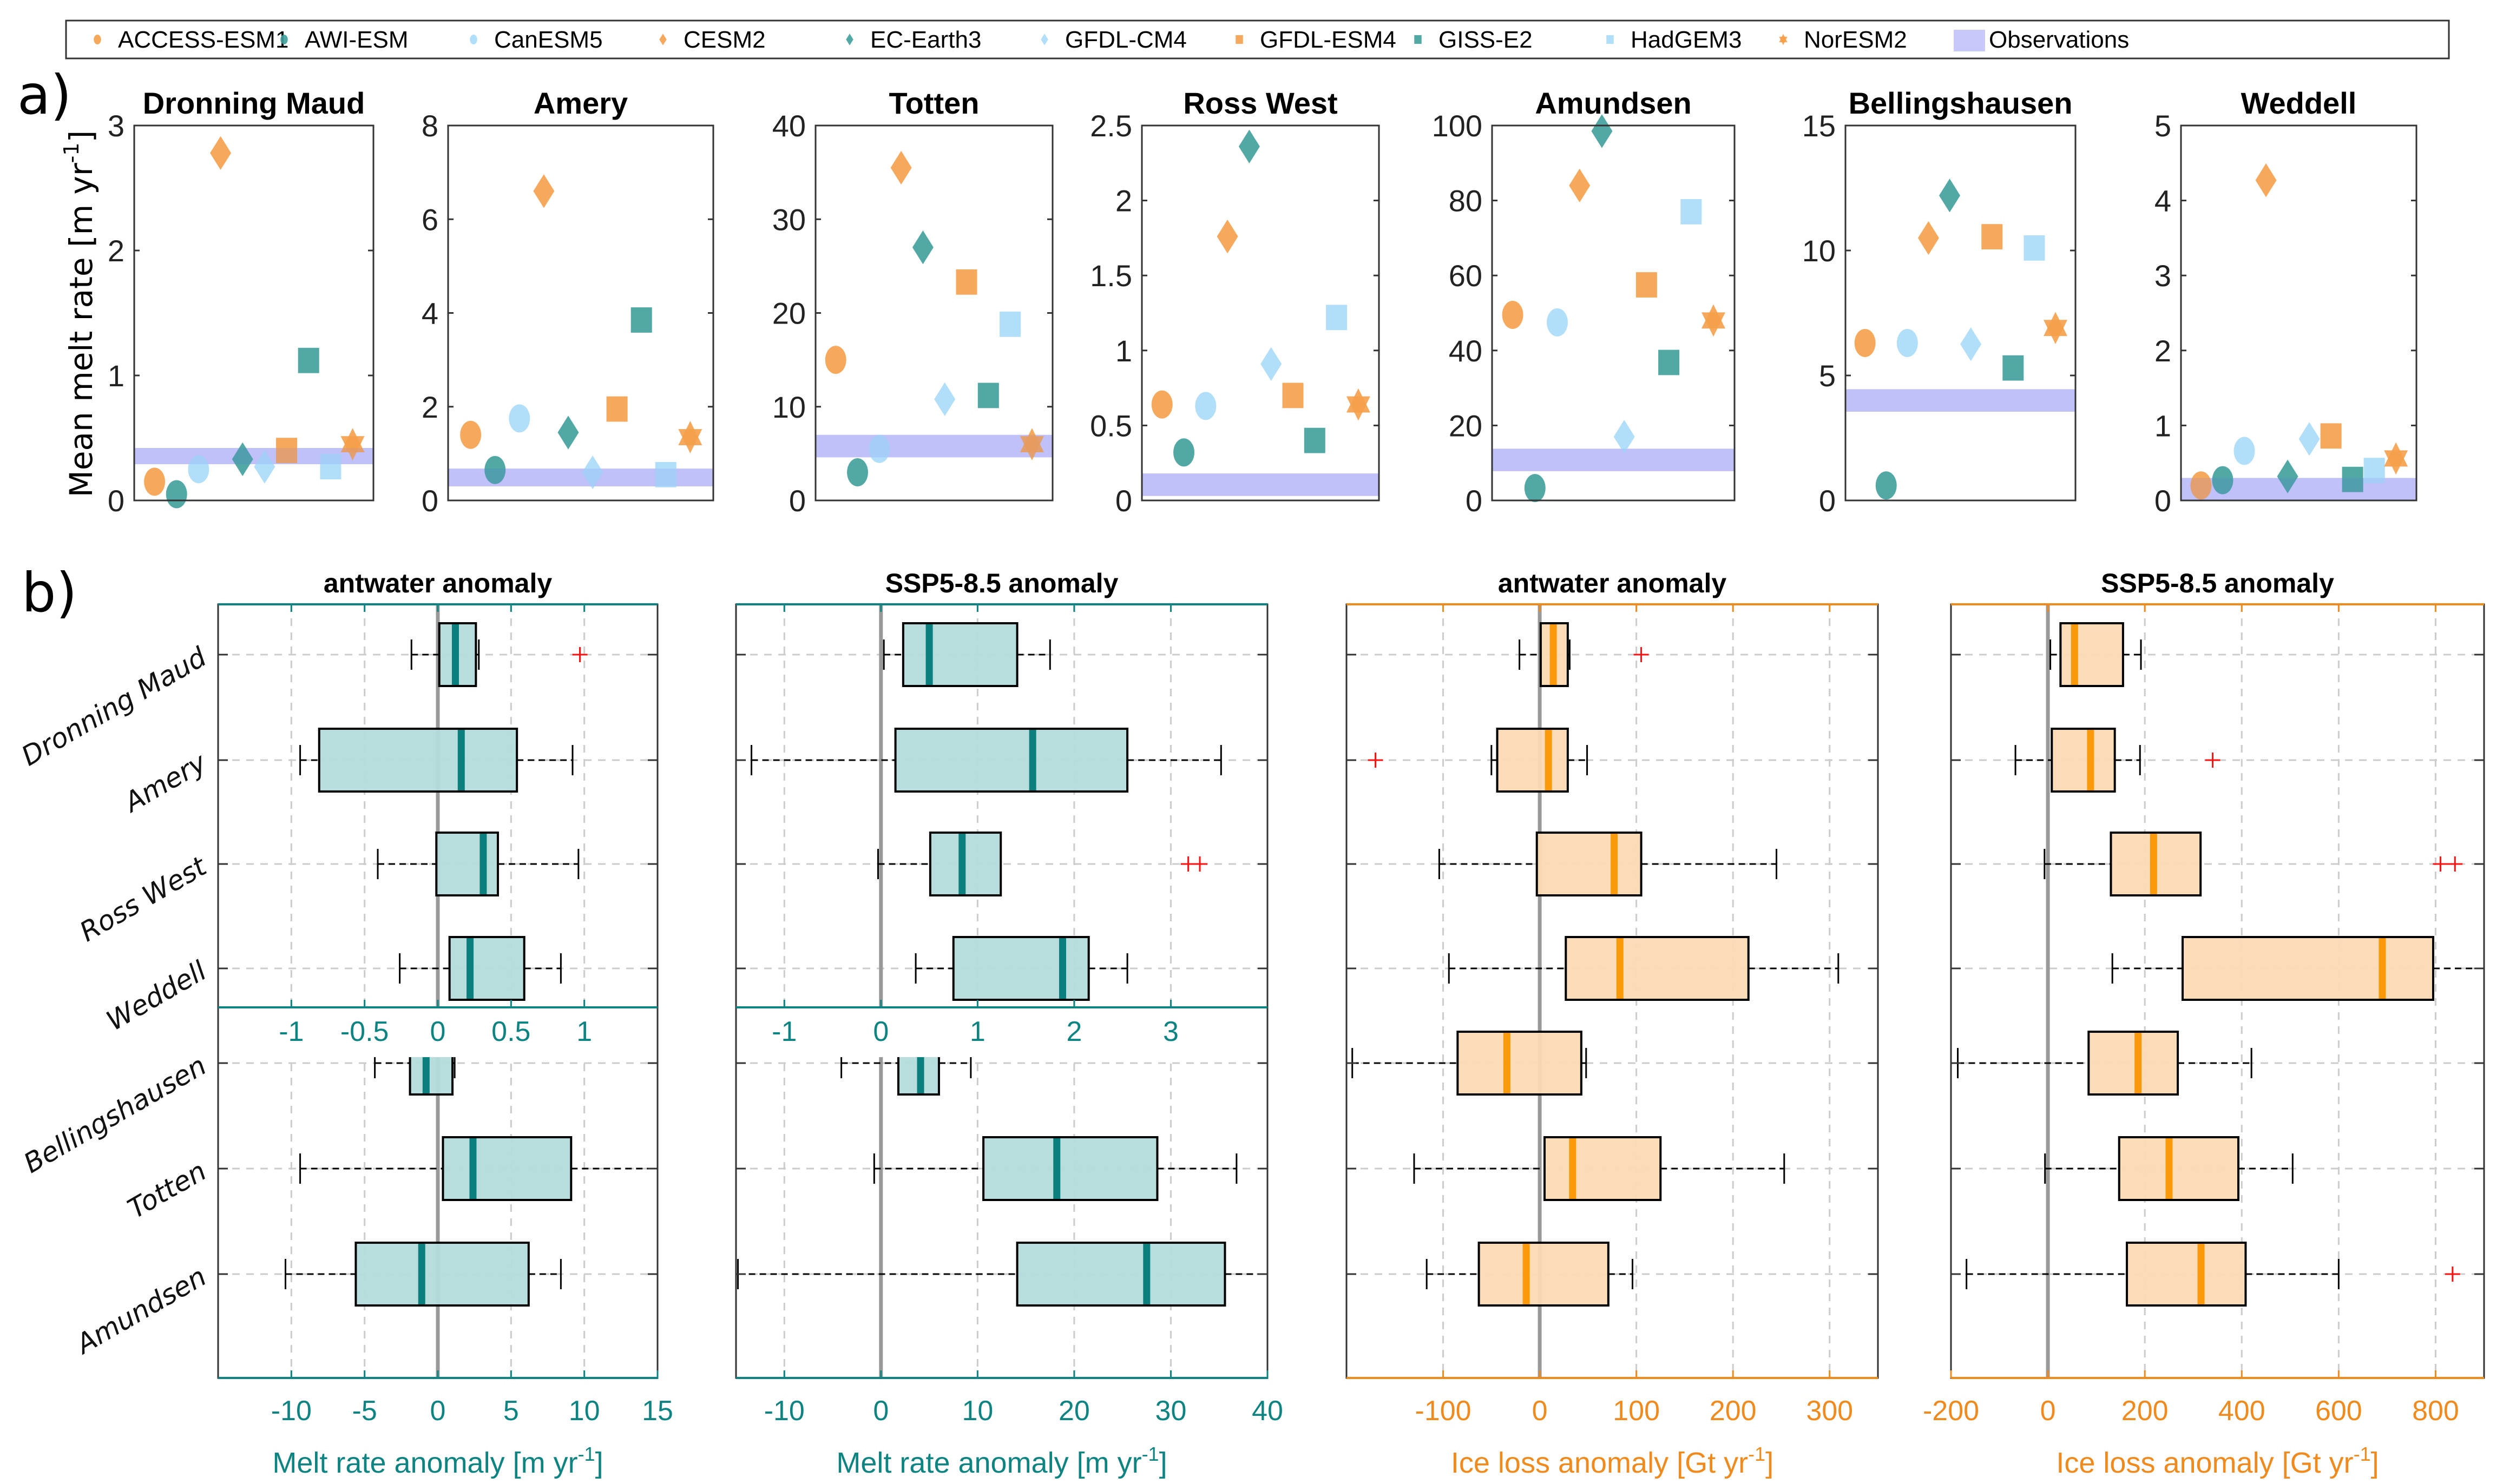 The height and width of the screenshot is (1484, 2503). What do you see at coordinates (1784, 39) in the screenshot?
I see `hexagram-marker-icon` at bounding box center [1784, 39].